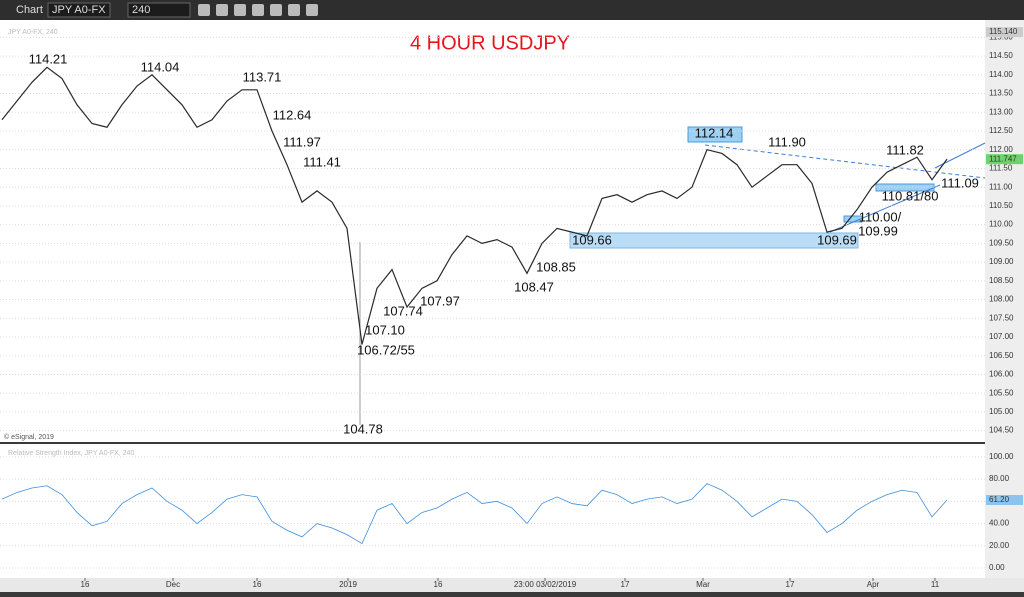  I want to click on y-tick-label: 105.50, so click(1001, 392).